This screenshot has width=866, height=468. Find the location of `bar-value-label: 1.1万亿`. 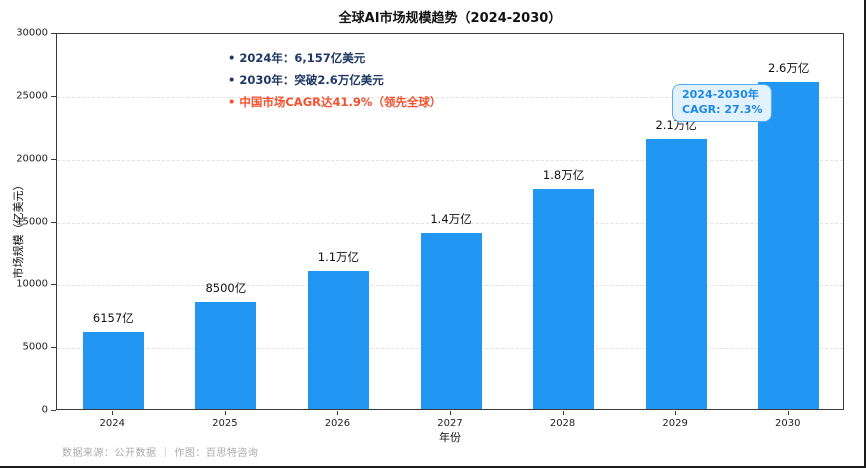

bar-value-label: 1.1万亿 is located at coordinates (338, 256).